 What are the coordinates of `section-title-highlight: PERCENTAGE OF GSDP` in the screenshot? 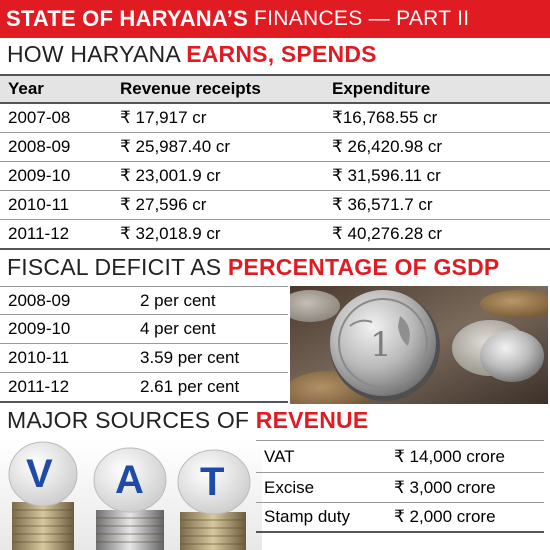 It's located at (363, 267).